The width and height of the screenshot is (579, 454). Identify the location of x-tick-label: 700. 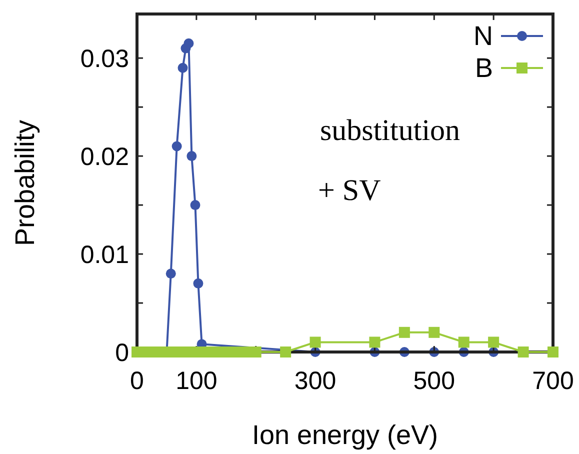
(553, 381).